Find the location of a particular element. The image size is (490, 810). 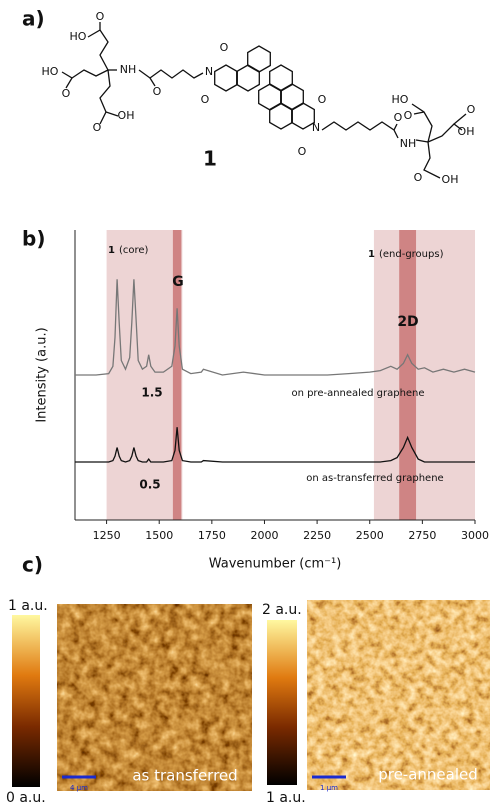

x-tick-label: 2250 is located at coordinates (317, 535).